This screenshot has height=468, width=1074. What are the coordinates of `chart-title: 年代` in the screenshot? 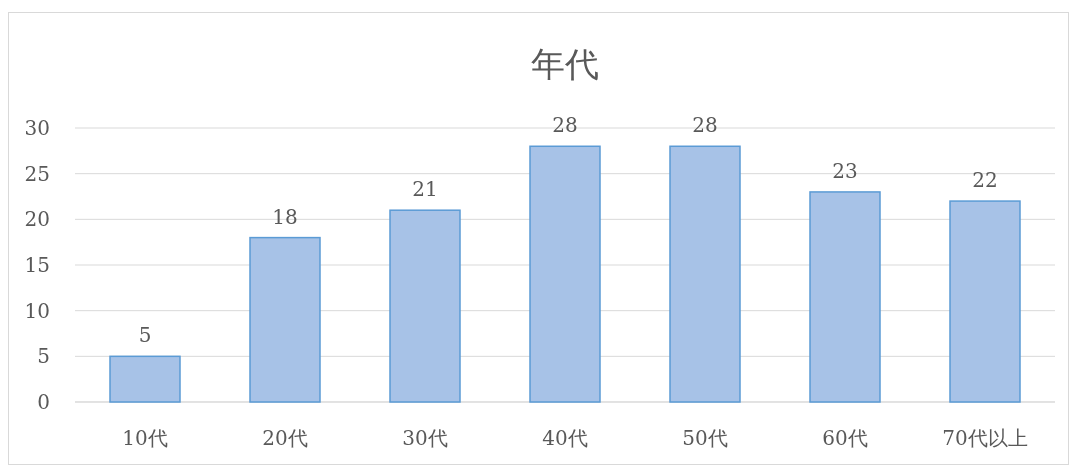 It's located at (565, 64).